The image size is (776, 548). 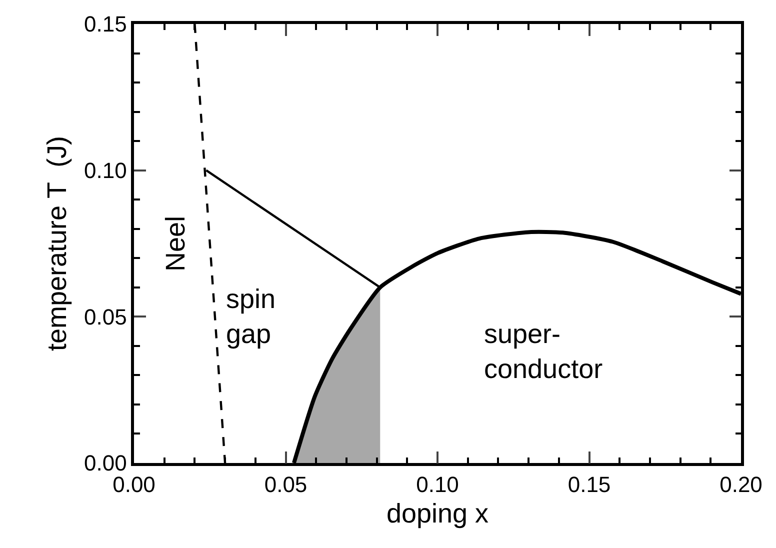 I want to click on x-tick-label: 0.10, so click(x=437, y=485).